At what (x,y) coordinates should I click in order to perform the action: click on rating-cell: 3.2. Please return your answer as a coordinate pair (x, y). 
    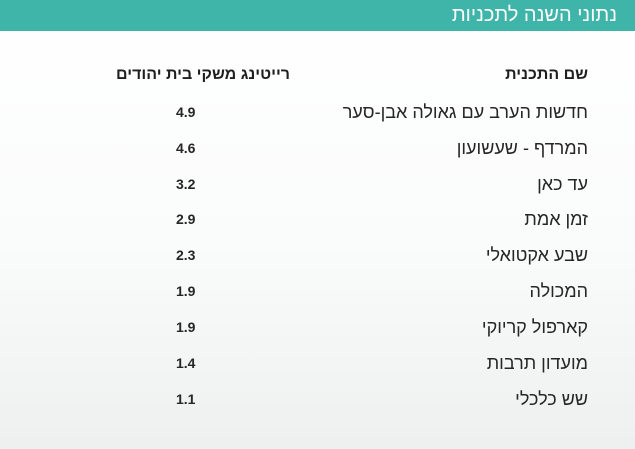
    Looking at the image, I should click on (186, 184).